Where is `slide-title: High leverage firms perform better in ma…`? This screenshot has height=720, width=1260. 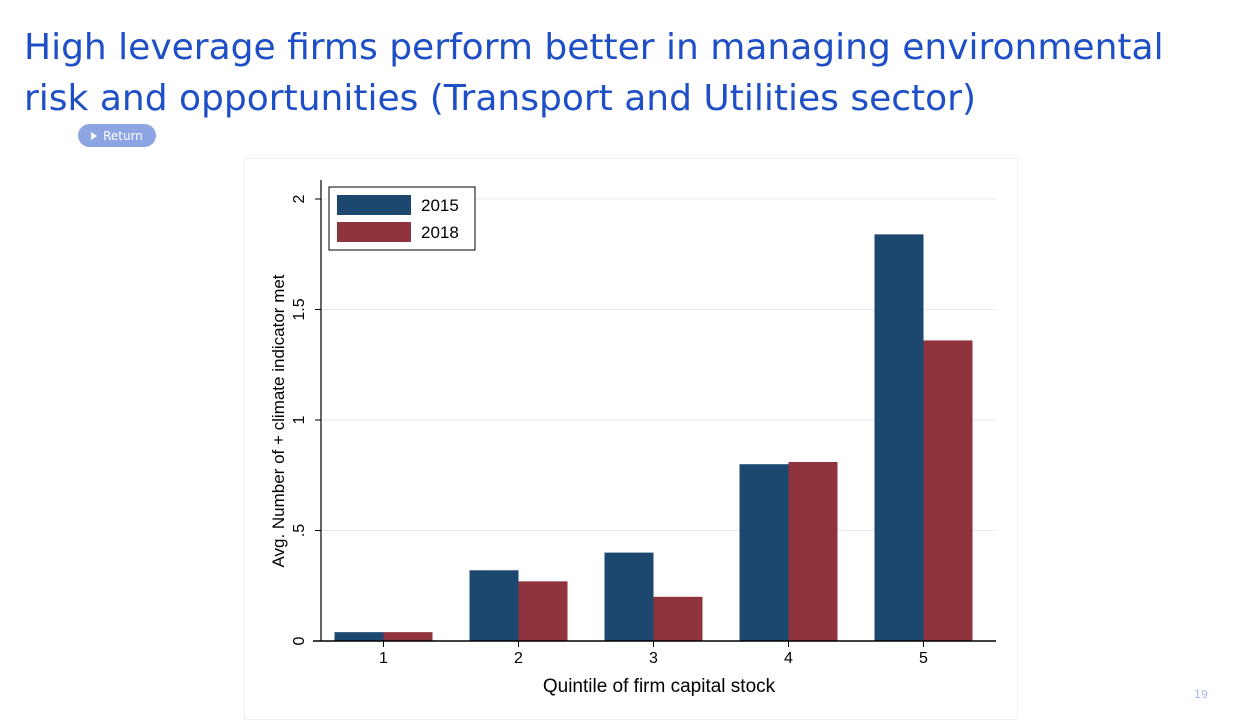 slide-title: High leverage firms perform better in ma… is located at coordinates (594, 73).